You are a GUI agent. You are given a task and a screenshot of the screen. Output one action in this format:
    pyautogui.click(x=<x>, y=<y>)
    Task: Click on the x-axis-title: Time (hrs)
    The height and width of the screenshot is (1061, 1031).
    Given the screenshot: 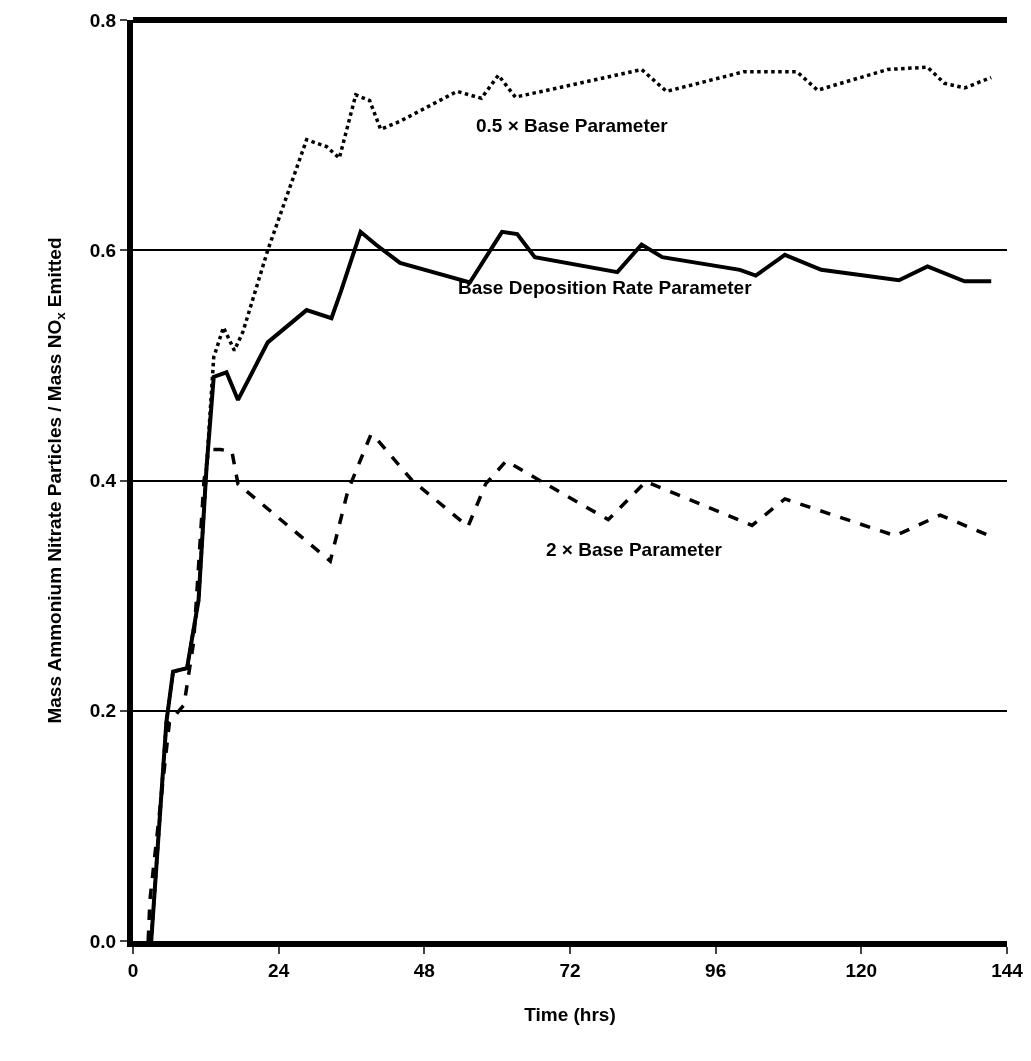 What is the action you would take?
    pyautogui.click(x=570, y=1015)
    